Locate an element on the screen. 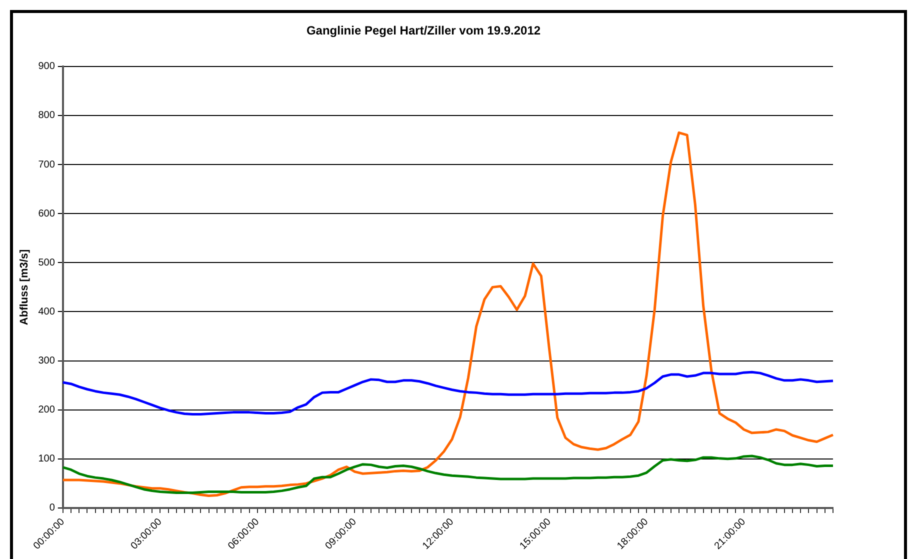 Image resolution: width=909 pixels, height=559 pixels. y-tick-label: 700 is located at coordinates (47, 164).